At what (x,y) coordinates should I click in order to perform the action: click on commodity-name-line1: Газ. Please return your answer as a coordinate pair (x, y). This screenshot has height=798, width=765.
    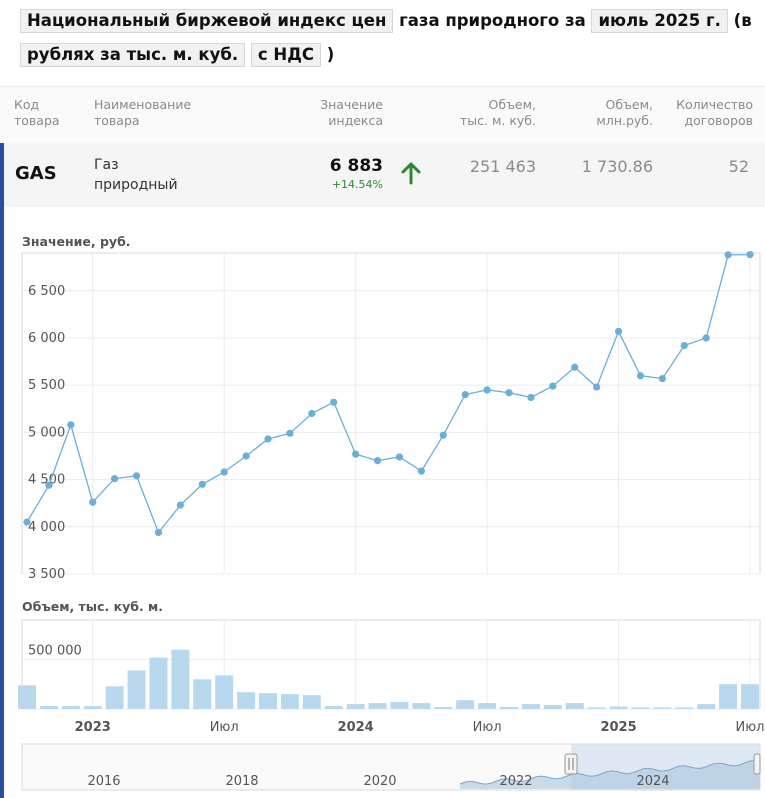
    Looking at the image, I should click on (106, 165).